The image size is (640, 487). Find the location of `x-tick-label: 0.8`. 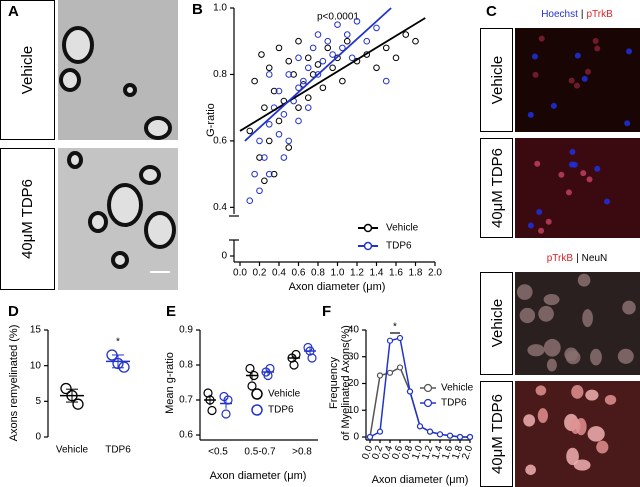

x-tick-label: 0.8 is located at coordinates (318, 273).